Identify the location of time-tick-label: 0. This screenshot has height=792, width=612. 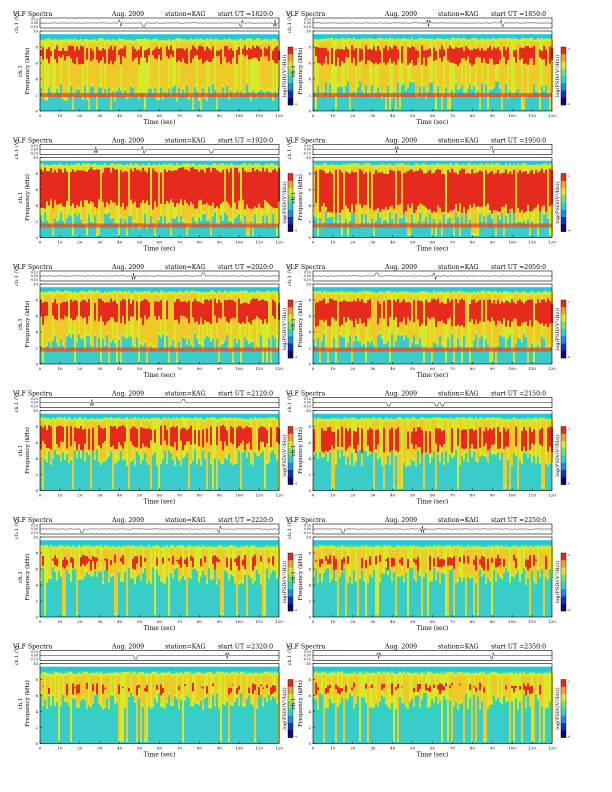
(313, 748).